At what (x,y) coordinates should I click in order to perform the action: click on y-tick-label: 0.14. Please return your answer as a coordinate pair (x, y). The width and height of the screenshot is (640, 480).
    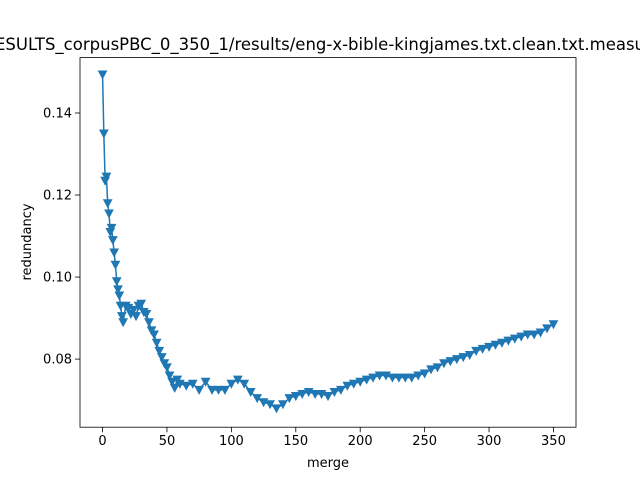
    Looking at the image, I should click on (57, 113).